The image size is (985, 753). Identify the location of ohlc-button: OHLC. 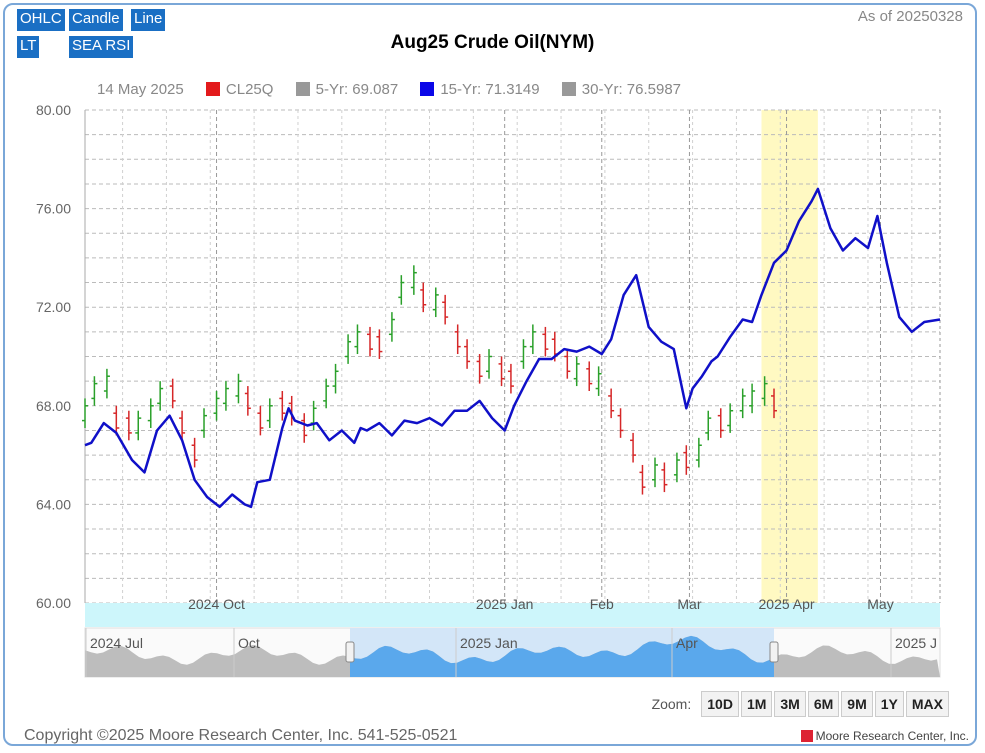
(41, 20).